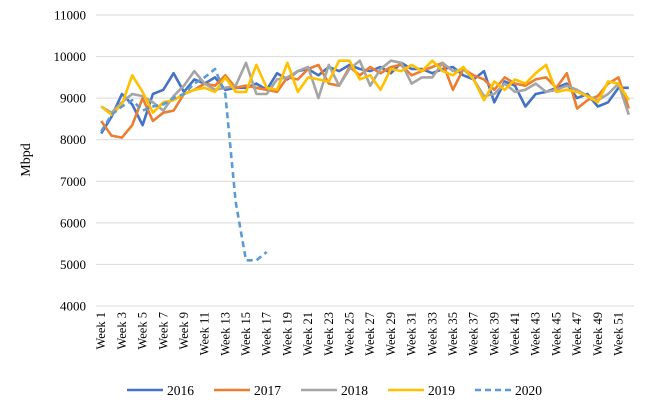  Describe the element at coordinates (412, 334) in the screenshot. I see `x-tick-label: Week 31` at that location.